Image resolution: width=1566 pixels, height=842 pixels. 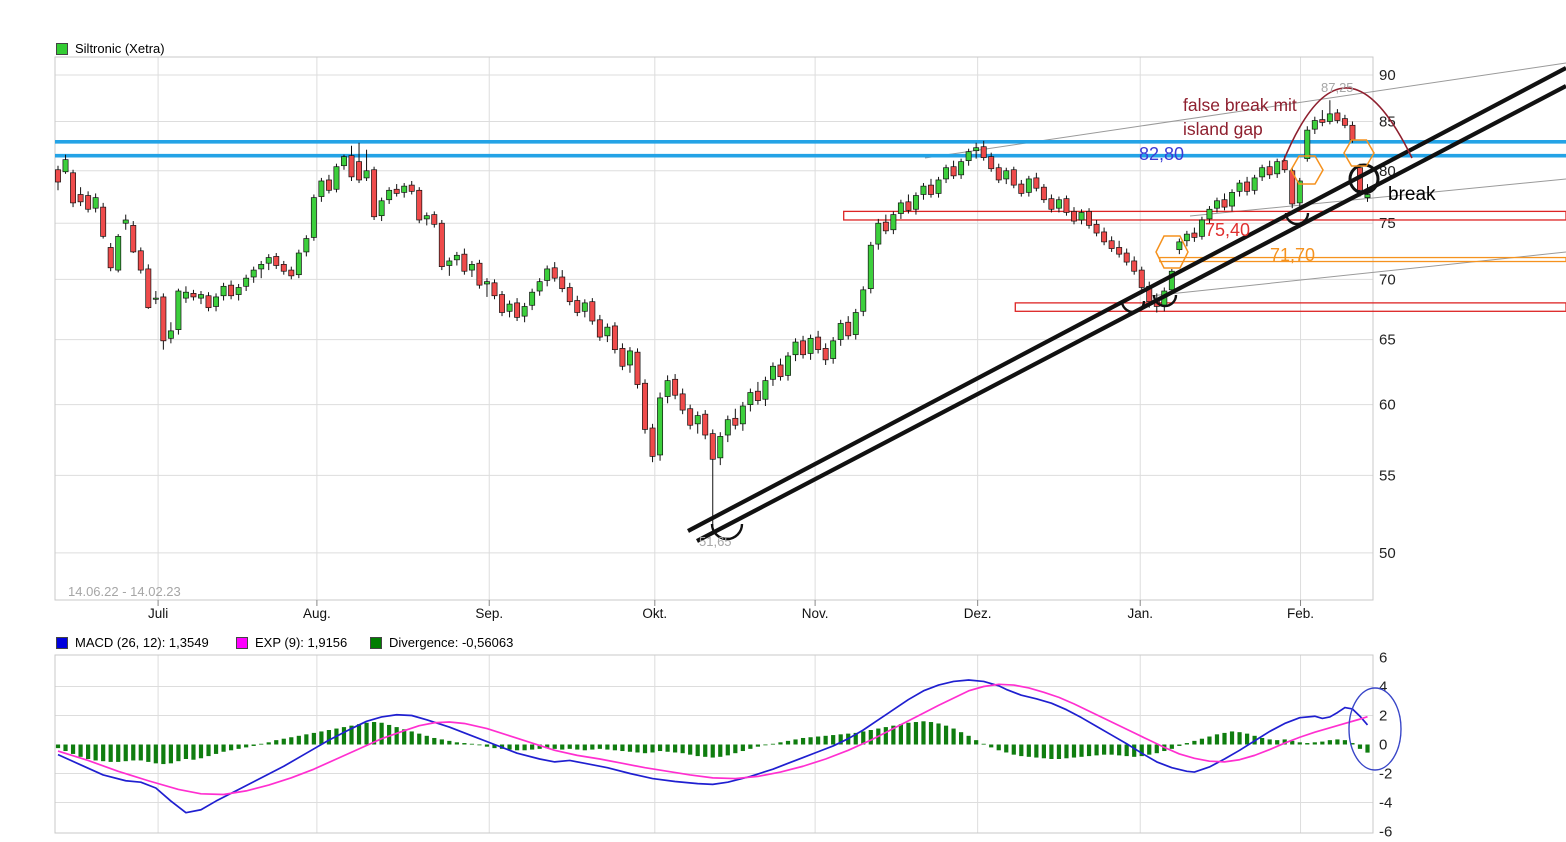 What do you see at coordinates (1375, 729) in the screenshot?
I see `crossover-highlight-ellipse` at bounding box center [1375, 729].